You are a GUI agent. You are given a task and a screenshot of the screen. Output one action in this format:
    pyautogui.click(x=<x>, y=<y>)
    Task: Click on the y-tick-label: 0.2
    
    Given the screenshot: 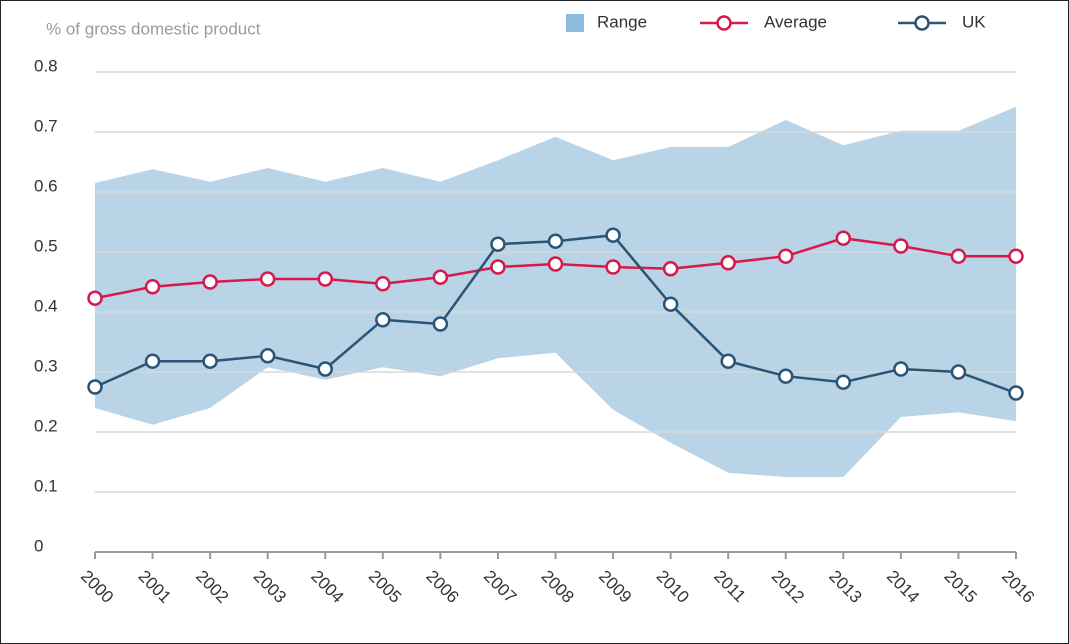 What is the action you would take?
    pyautogui.click(x=46, y=425)
    